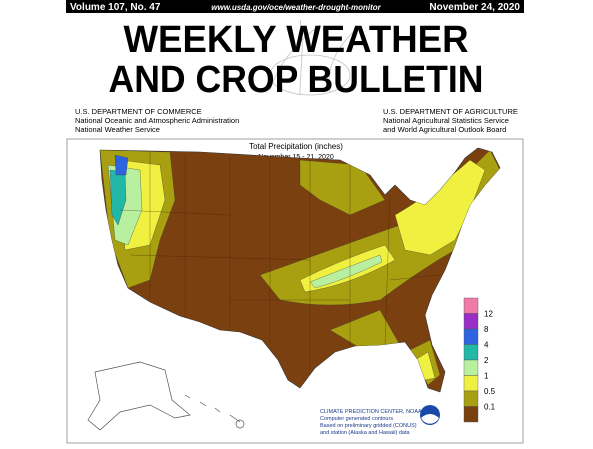  I want to click on legend-label: 0.1, so click(490, 407).